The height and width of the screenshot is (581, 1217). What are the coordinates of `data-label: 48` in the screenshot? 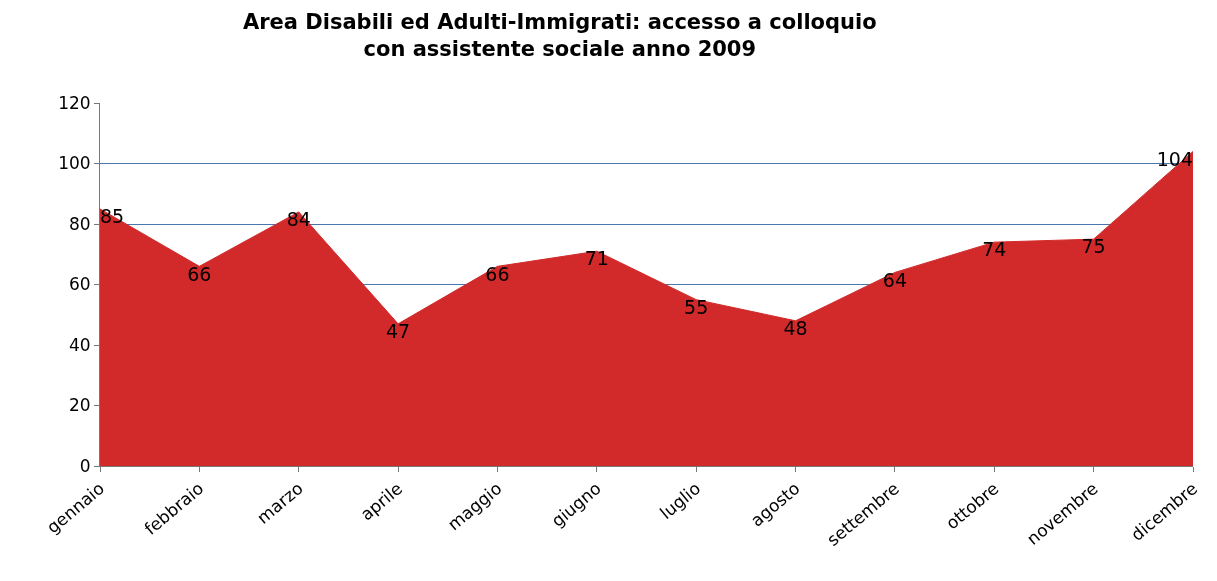 It's located at (795, 328).